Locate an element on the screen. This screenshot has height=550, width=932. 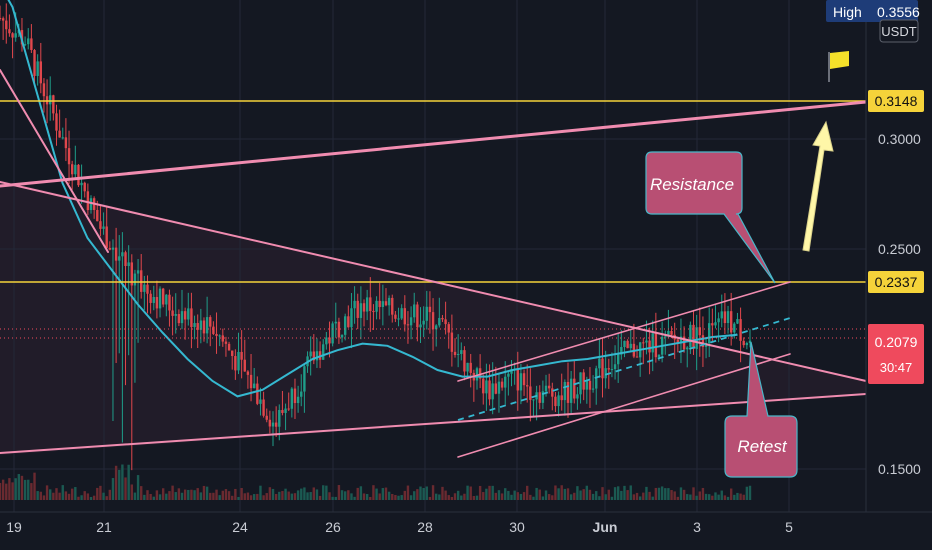
y-tick-label-1: 0.2500 is located at coordinates (899, 249).